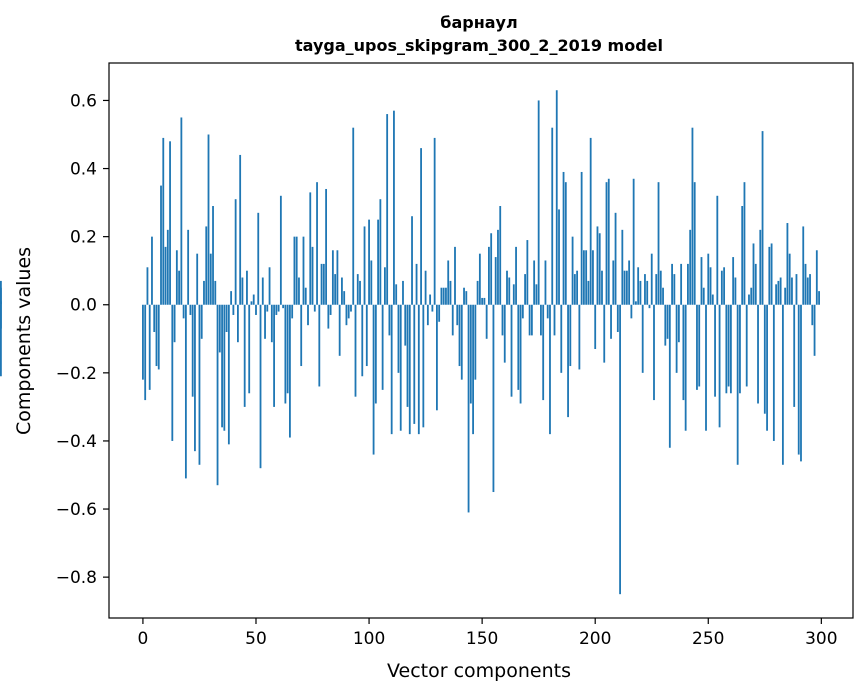 Image resolution: width=867 pixels, height=696 pixels. Describe the element at coordinates (143, 639) in the screenshot. I see `x-tick-label: 0` at that location.